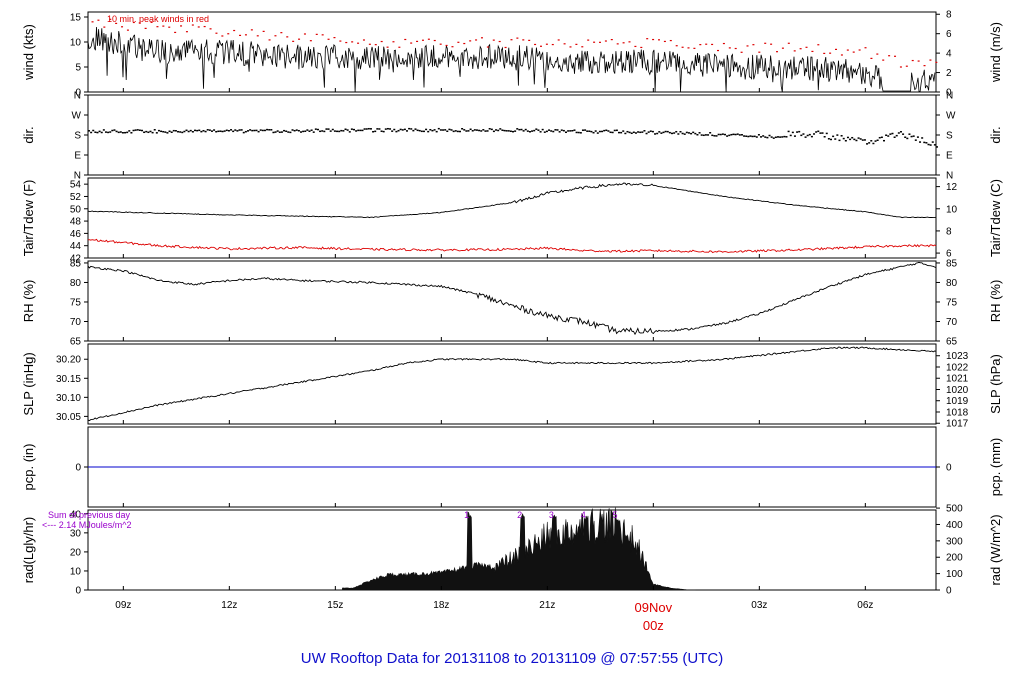 The width and height of the screenshot is (1024, 700). I want to click on slp-left-tick-label: 30.10, so click(68, 398).